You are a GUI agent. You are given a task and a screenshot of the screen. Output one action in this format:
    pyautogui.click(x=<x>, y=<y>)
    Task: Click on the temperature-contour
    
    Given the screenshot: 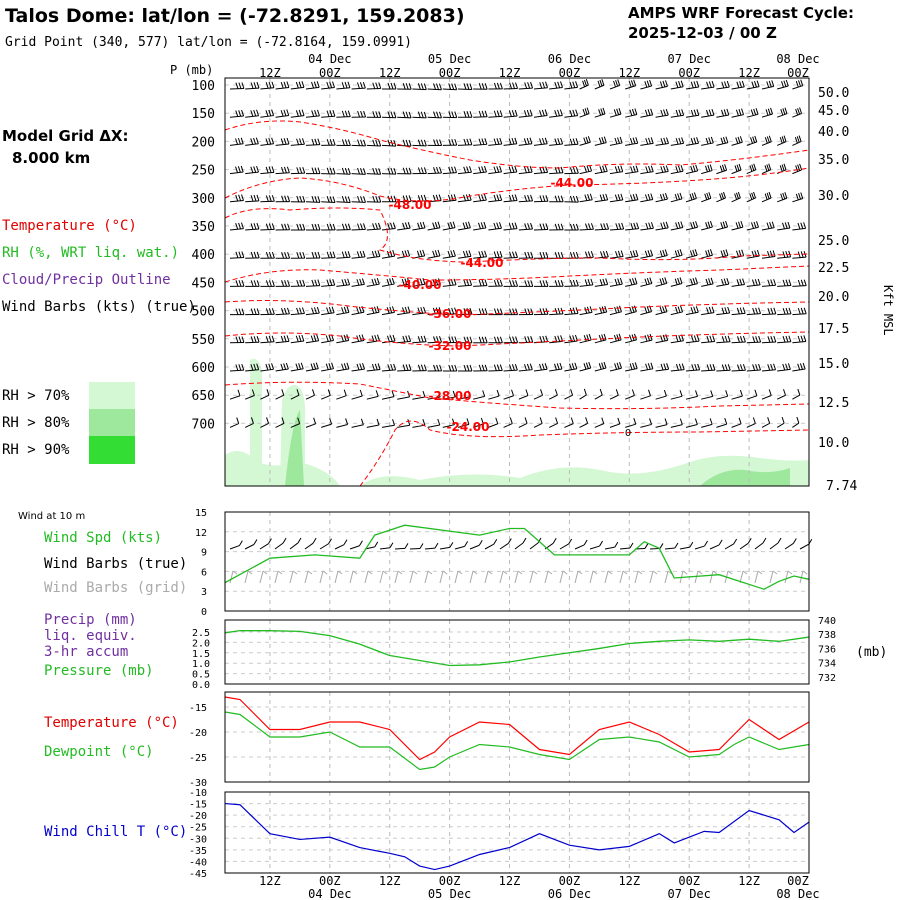 What is the action you would take?
    pyautogui.click(x=517, y=144)
    